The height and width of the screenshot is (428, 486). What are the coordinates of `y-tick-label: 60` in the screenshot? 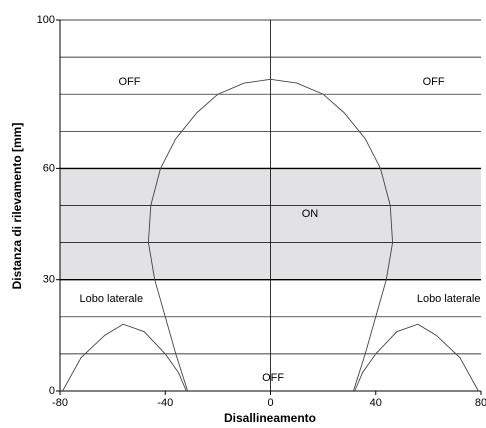 It's located at (49, 168).